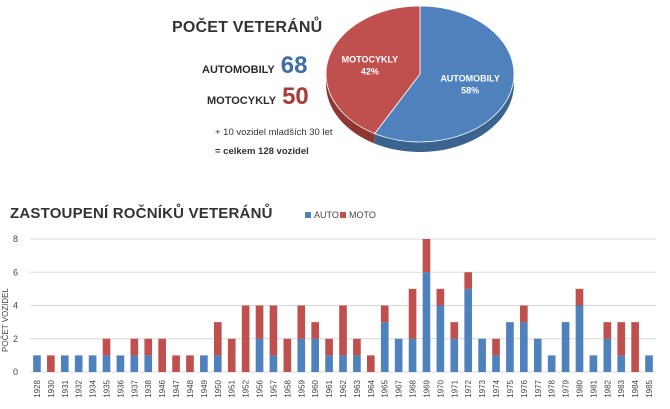  What do you see at coordinates (106, 363) in the screenshot?
I see `bar-auto-1935` at bounding box center [106, 363].